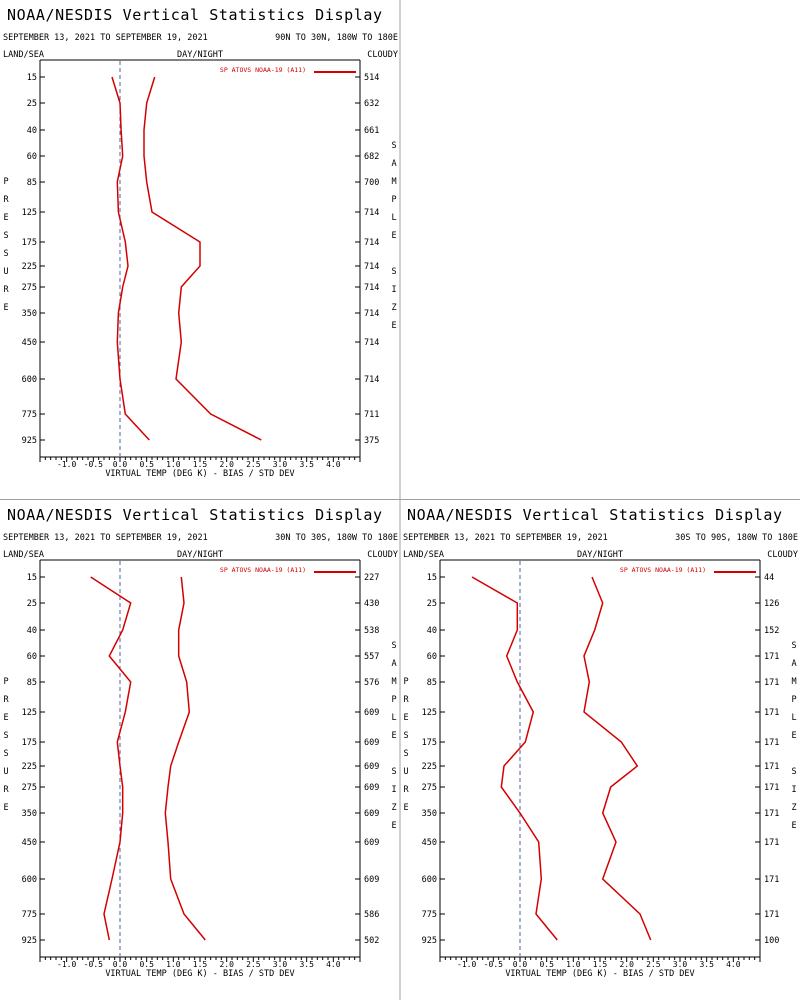 Image resolution: width=800 pixels, height=1005 pixels. Describe the element at coordinates (199, 474) in the screenshot. I see `x-axis-label: VIRTUAL TEMP (DEG K) - BIAS / STD DEV` at that location.